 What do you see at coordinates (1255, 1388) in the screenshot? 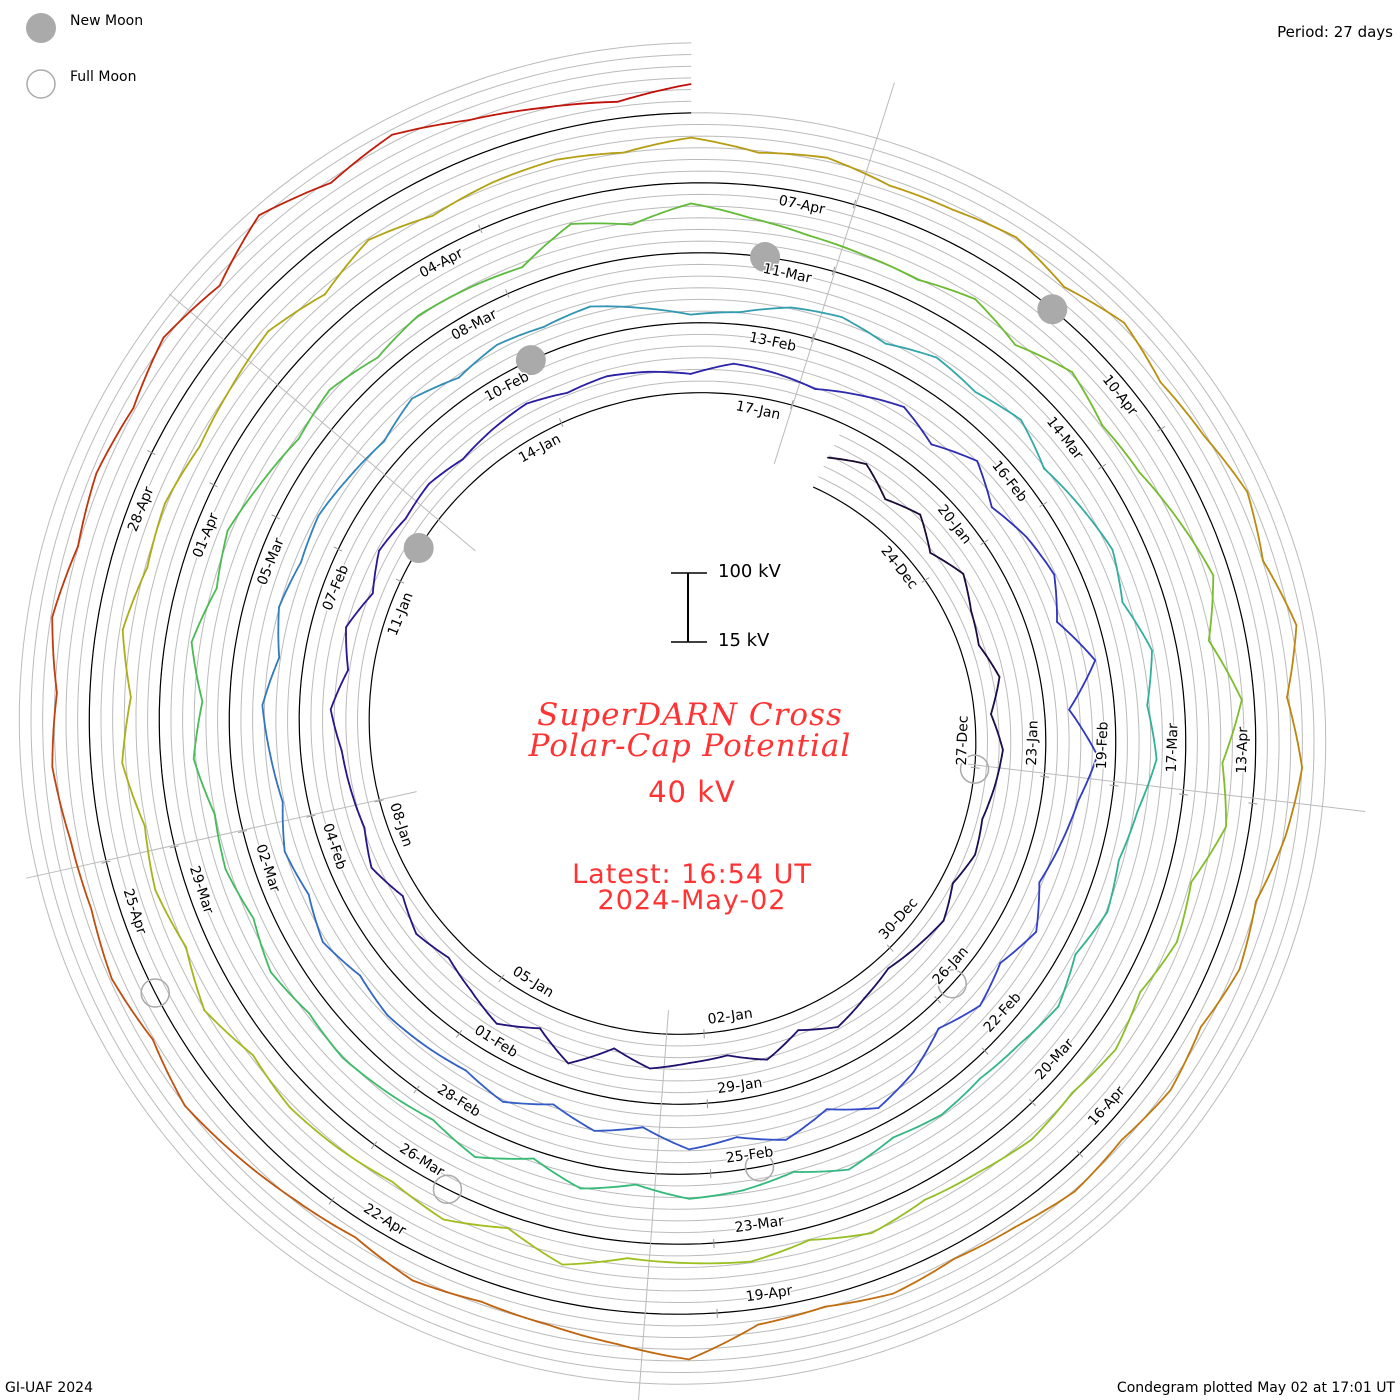
I see `footer-plotted-time: Condegram plotted May 02 at 17:01 UT` at bounding box center [1255, 1388].